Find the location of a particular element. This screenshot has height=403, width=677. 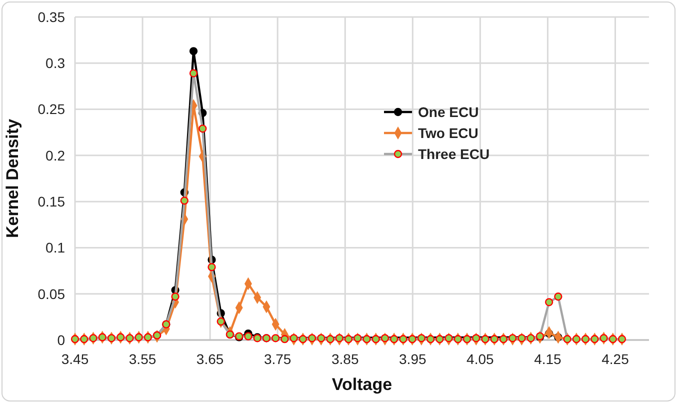

legend-label: One ECU is located at coordinates (448, 112).